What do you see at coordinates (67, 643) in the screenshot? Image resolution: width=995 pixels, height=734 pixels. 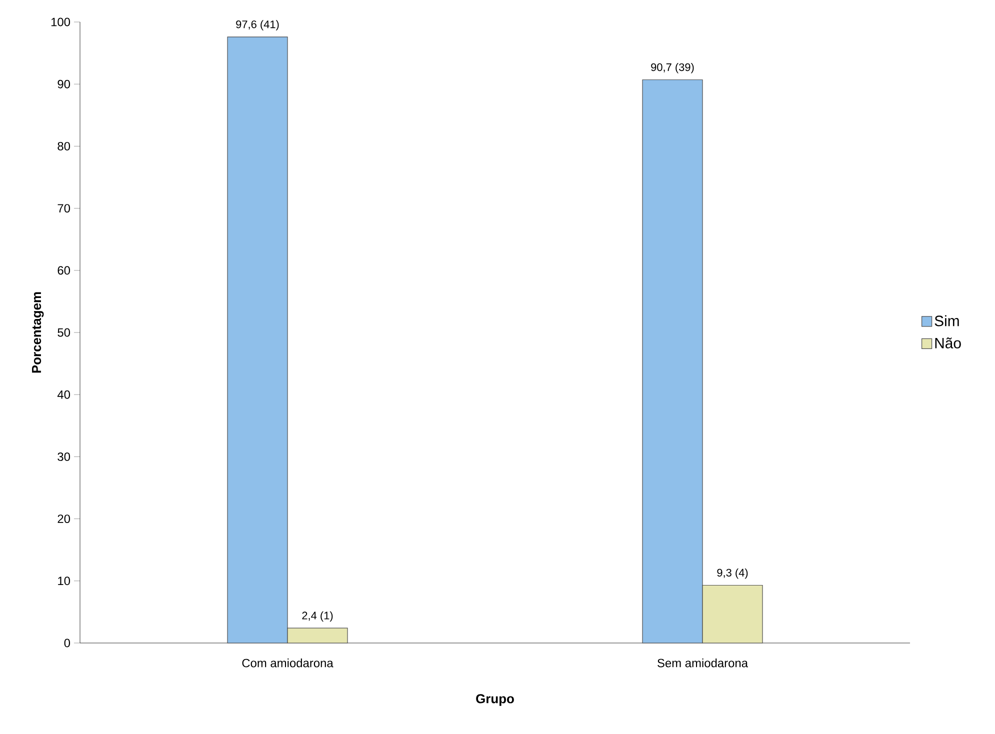 I see `y-tick-label: 0` at bounding box center [67, 643].